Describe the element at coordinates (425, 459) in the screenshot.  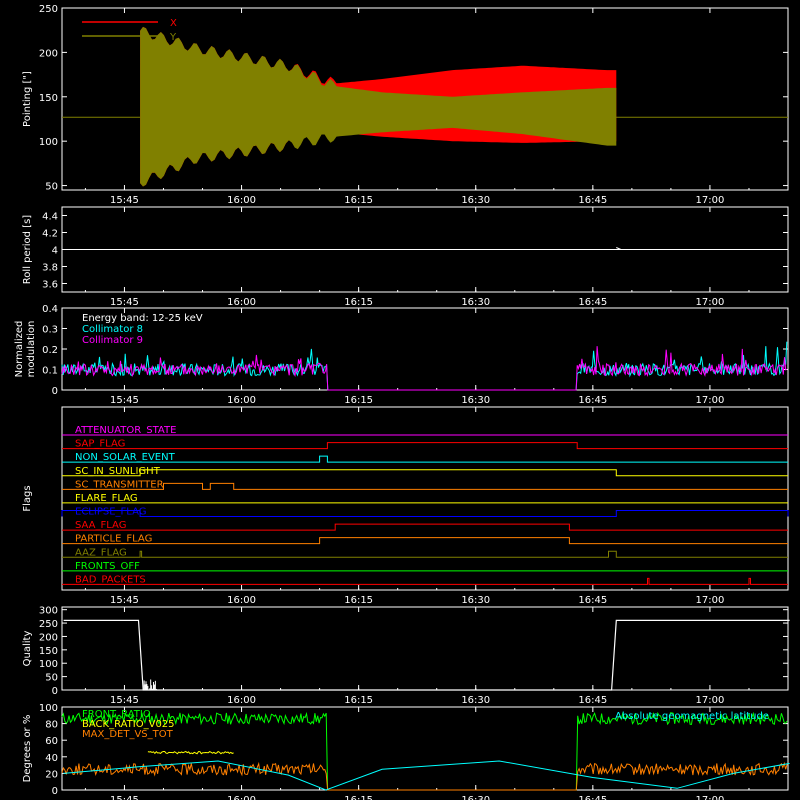
I see `flag-line-non_solar_event` at that location.